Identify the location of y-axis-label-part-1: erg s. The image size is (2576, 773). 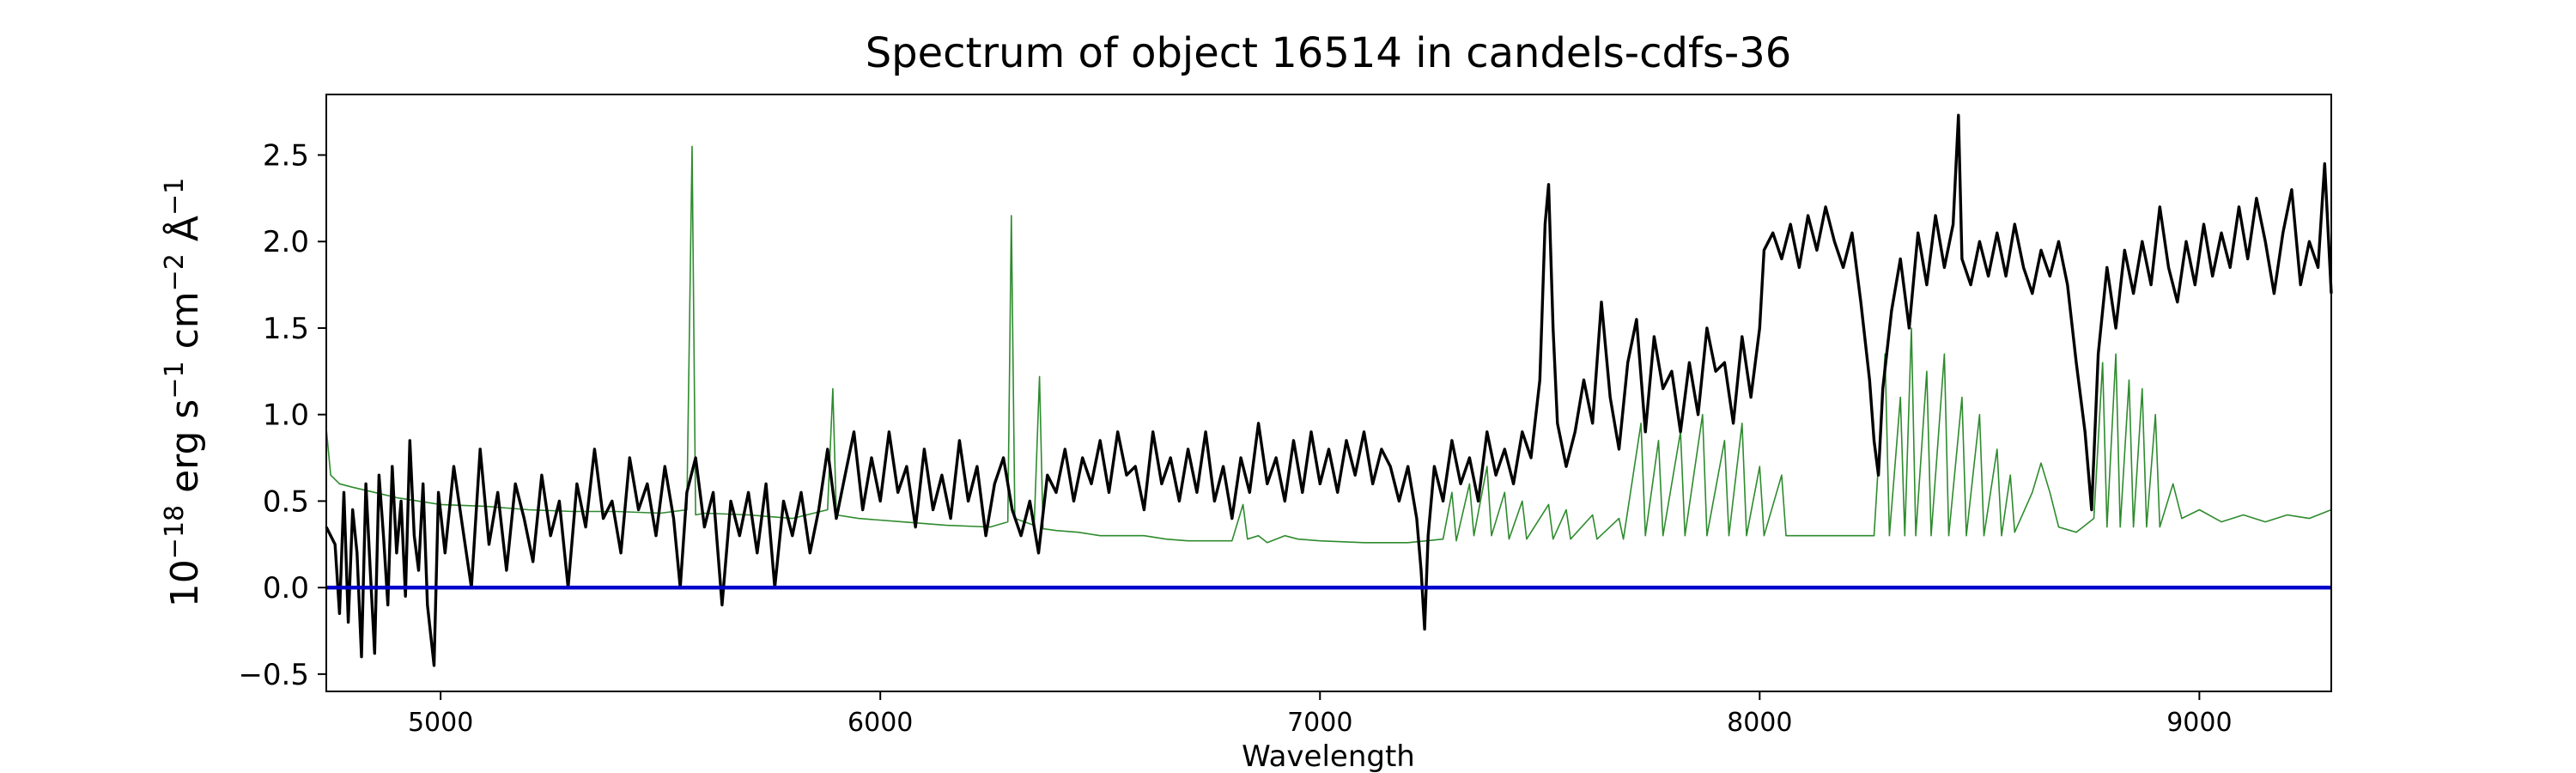
(185, 452).